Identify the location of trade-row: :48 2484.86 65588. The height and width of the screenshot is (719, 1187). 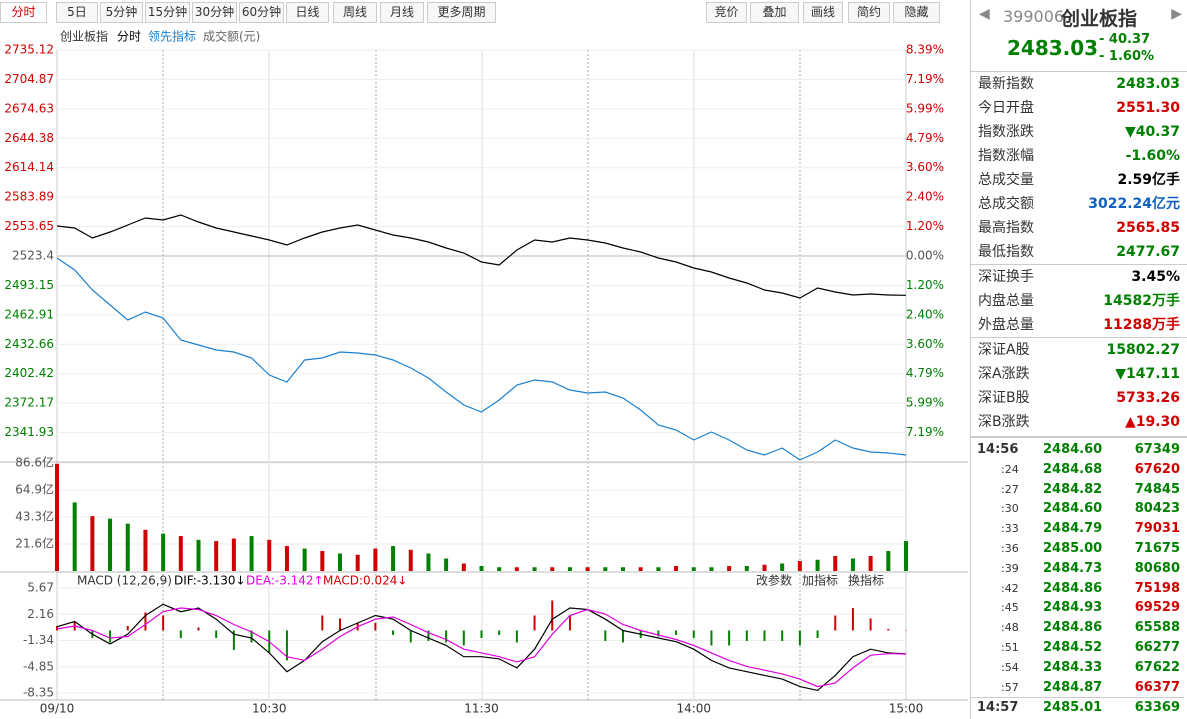
(1077, 628).